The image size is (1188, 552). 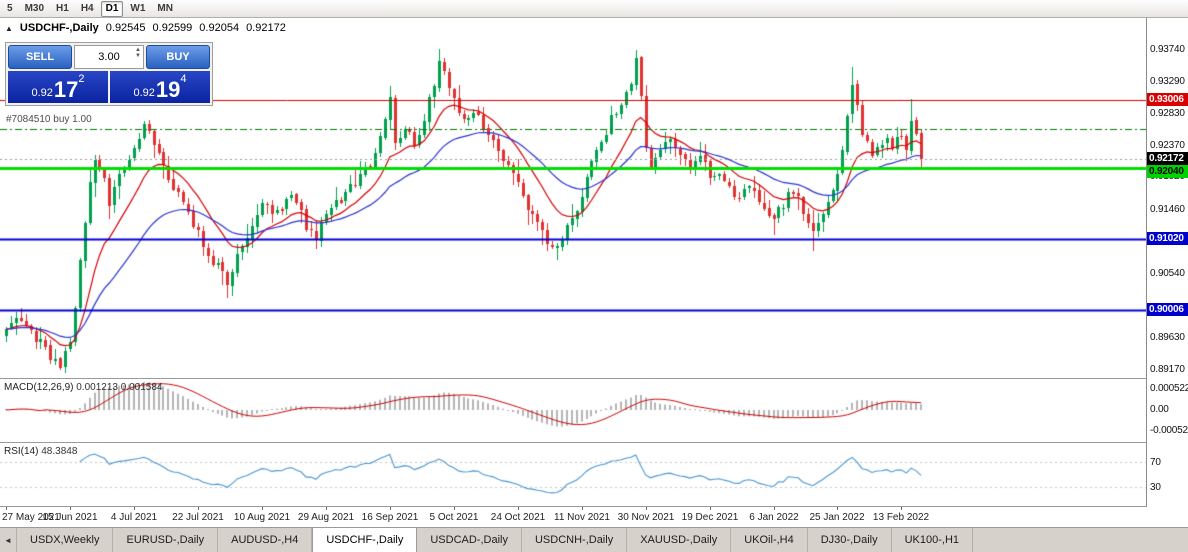 I want to click on symbol-tab-usdcnh-daily: USDCNH-,Daily, so click(x=575, y=540).